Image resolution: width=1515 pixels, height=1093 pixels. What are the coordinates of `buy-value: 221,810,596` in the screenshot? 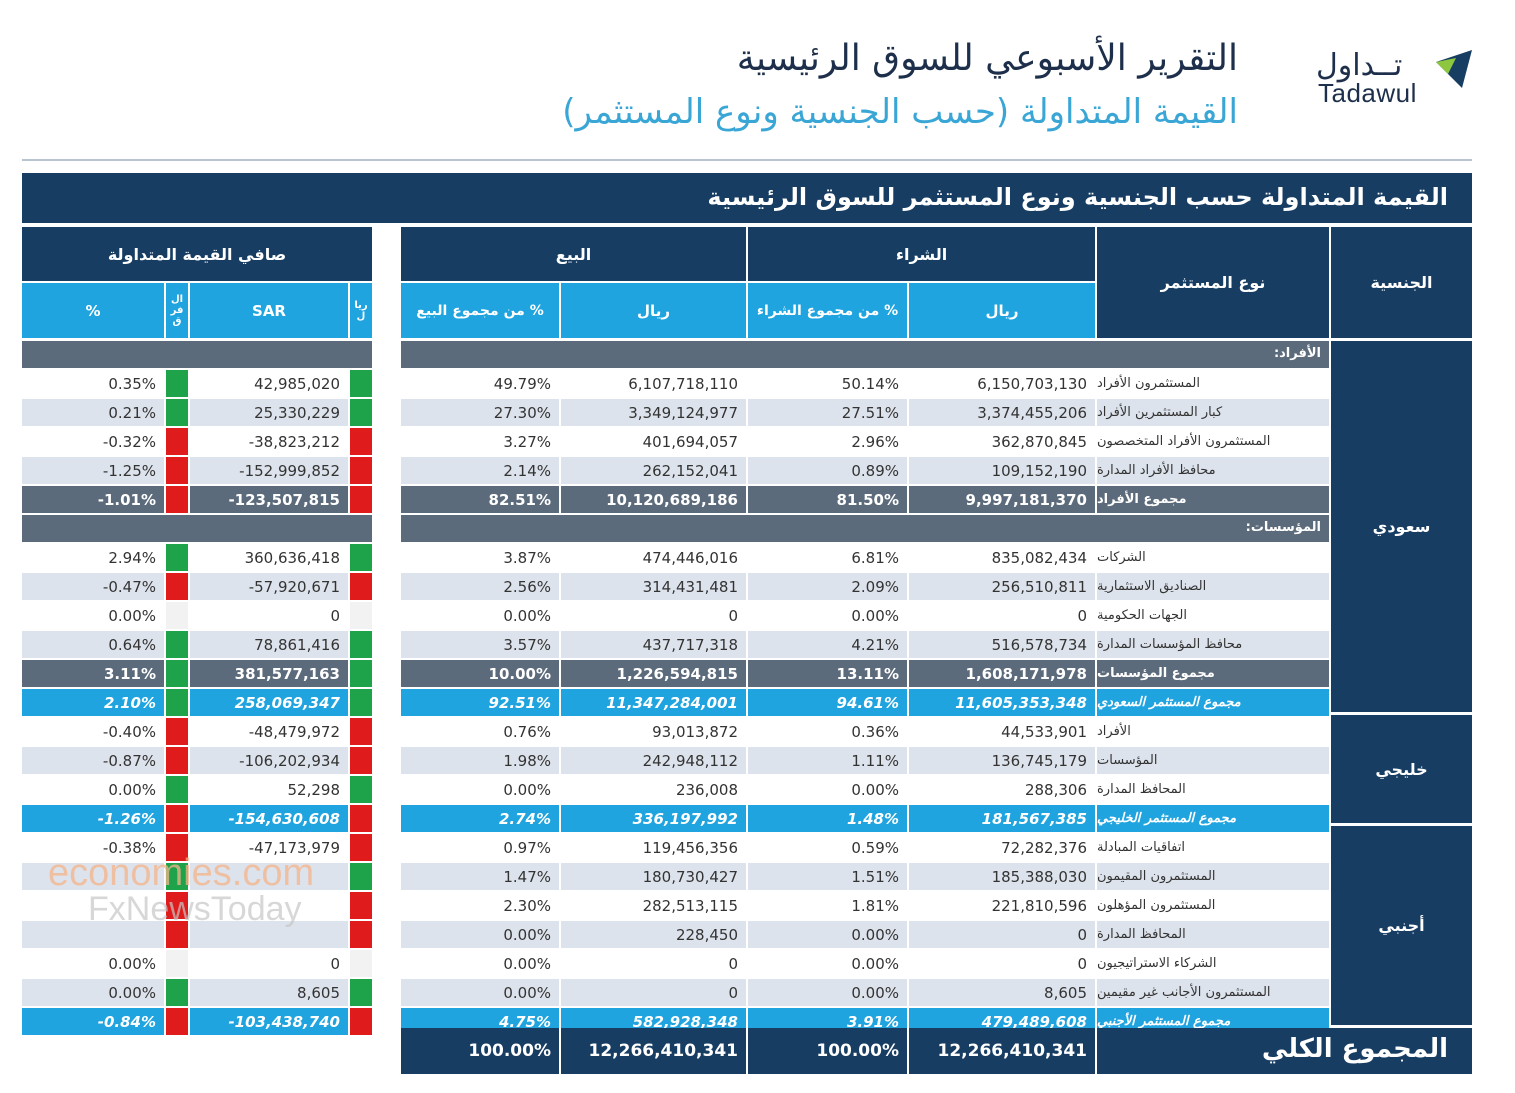 It's located at (1002, 905).